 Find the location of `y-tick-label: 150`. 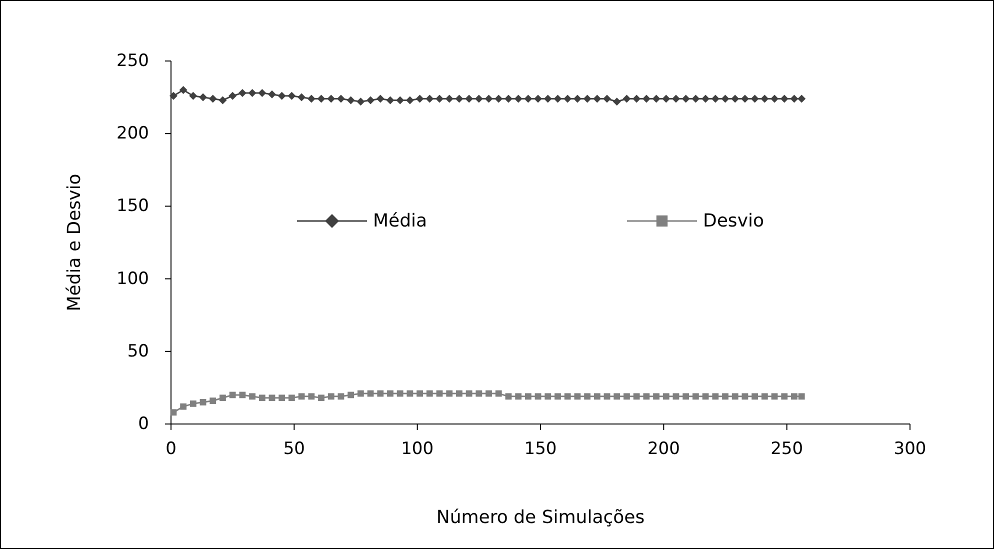

y-tick-label: 150 is located at coordinates (132, 206).